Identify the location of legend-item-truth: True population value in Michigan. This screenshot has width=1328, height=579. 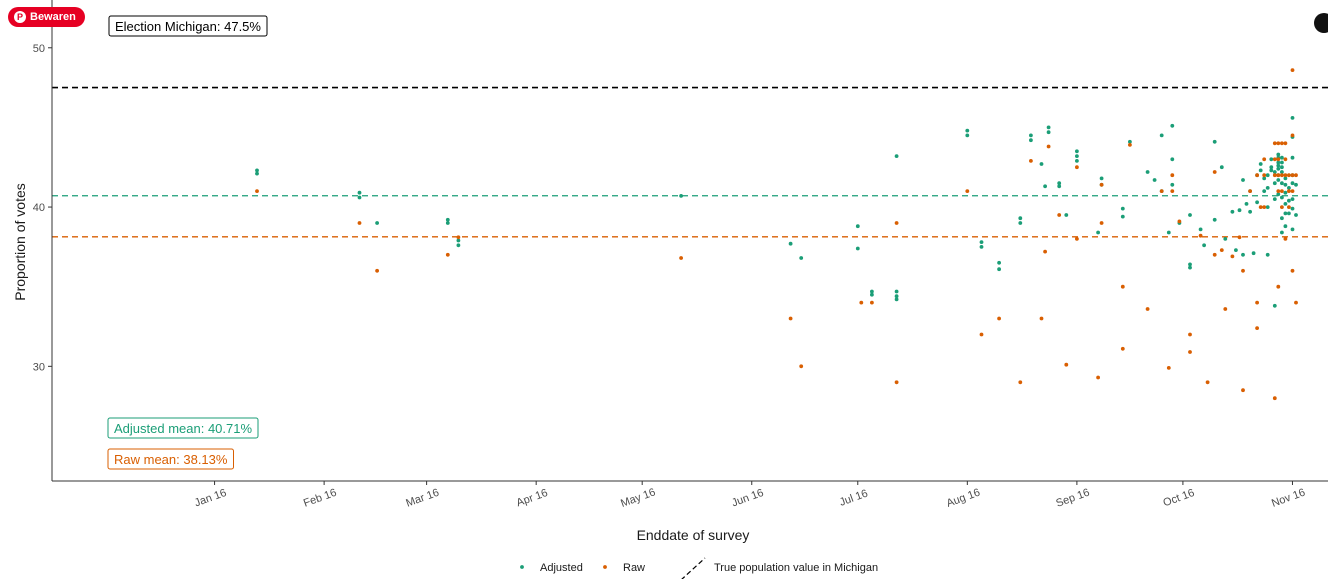
(779, 568).